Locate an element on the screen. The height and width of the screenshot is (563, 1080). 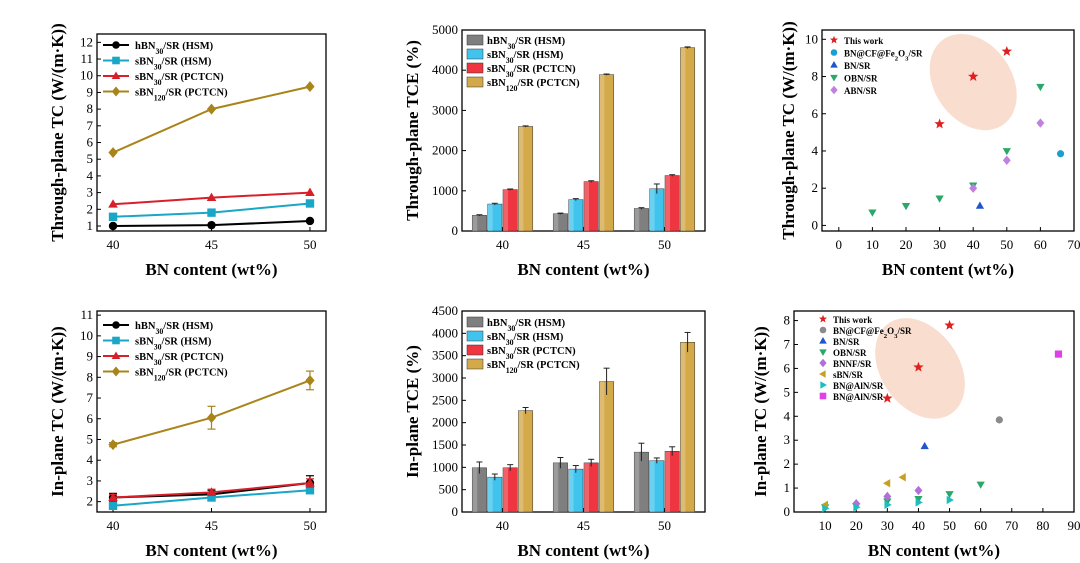
y-tick-label: 3000 is located at coordinates (445, 109).